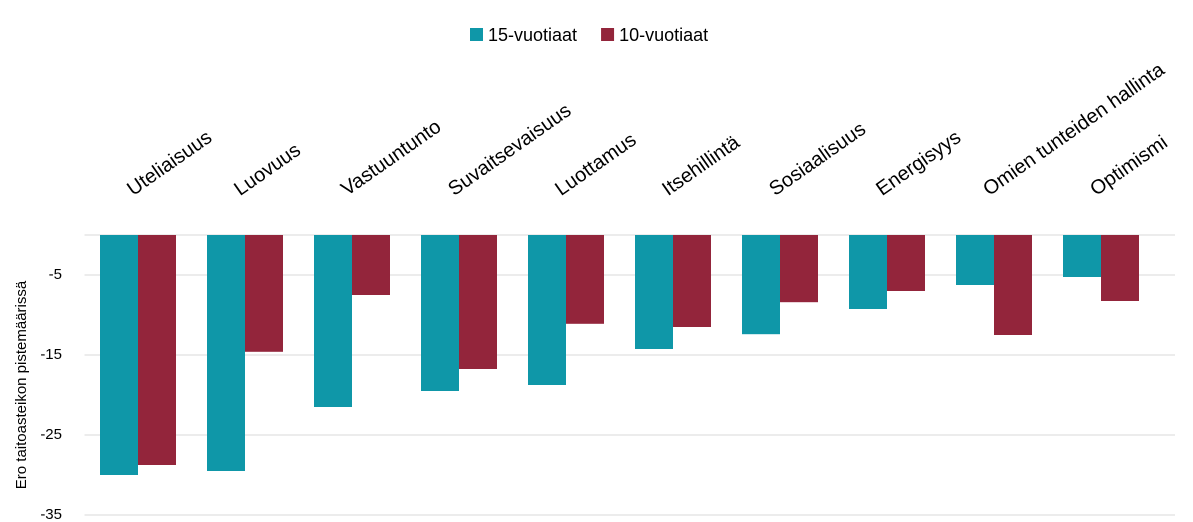  What do you see at coordinates (51, 354) in the screenshot?
I see `y-tick-label: -15` at bounding box center [51, 354].